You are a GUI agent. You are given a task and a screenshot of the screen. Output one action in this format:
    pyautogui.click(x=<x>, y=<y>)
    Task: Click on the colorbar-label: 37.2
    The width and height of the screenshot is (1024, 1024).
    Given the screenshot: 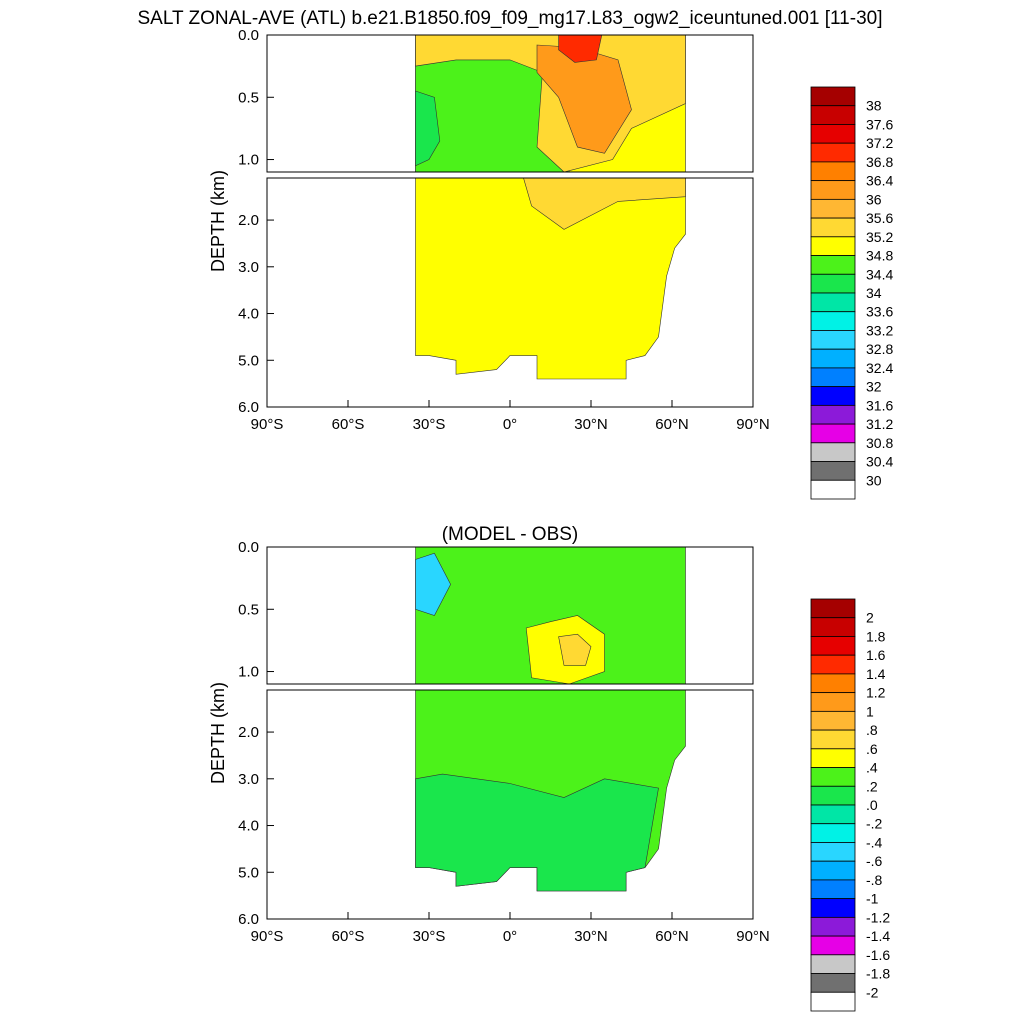 What is the action you would take?
    pyautogui.click(x=879, y=143)
    